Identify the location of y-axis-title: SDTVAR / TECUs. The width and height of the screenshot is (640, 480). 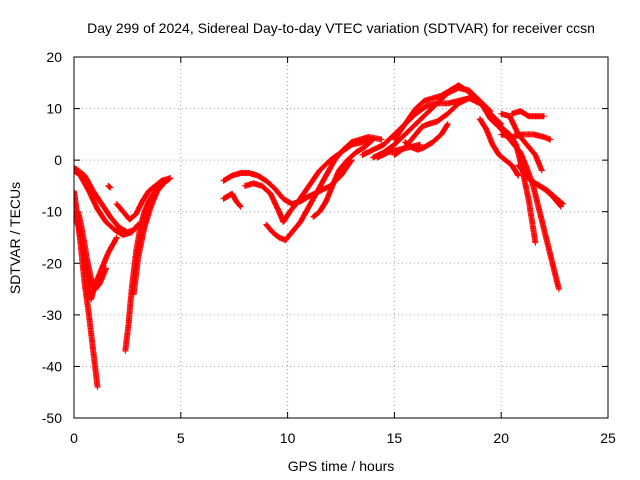
(15, 238).